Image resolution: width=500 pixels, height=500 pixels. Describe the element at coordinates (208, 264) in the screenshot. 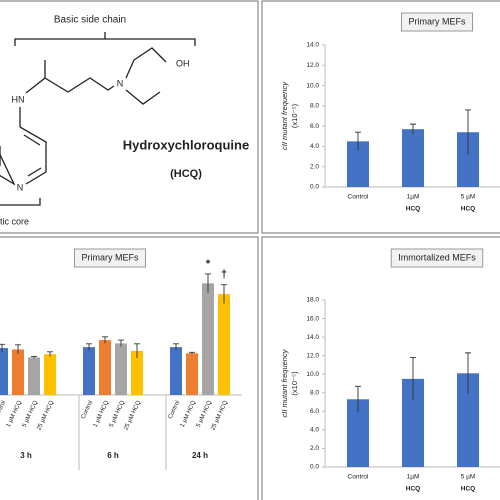

I see `annotation: *` at that location.